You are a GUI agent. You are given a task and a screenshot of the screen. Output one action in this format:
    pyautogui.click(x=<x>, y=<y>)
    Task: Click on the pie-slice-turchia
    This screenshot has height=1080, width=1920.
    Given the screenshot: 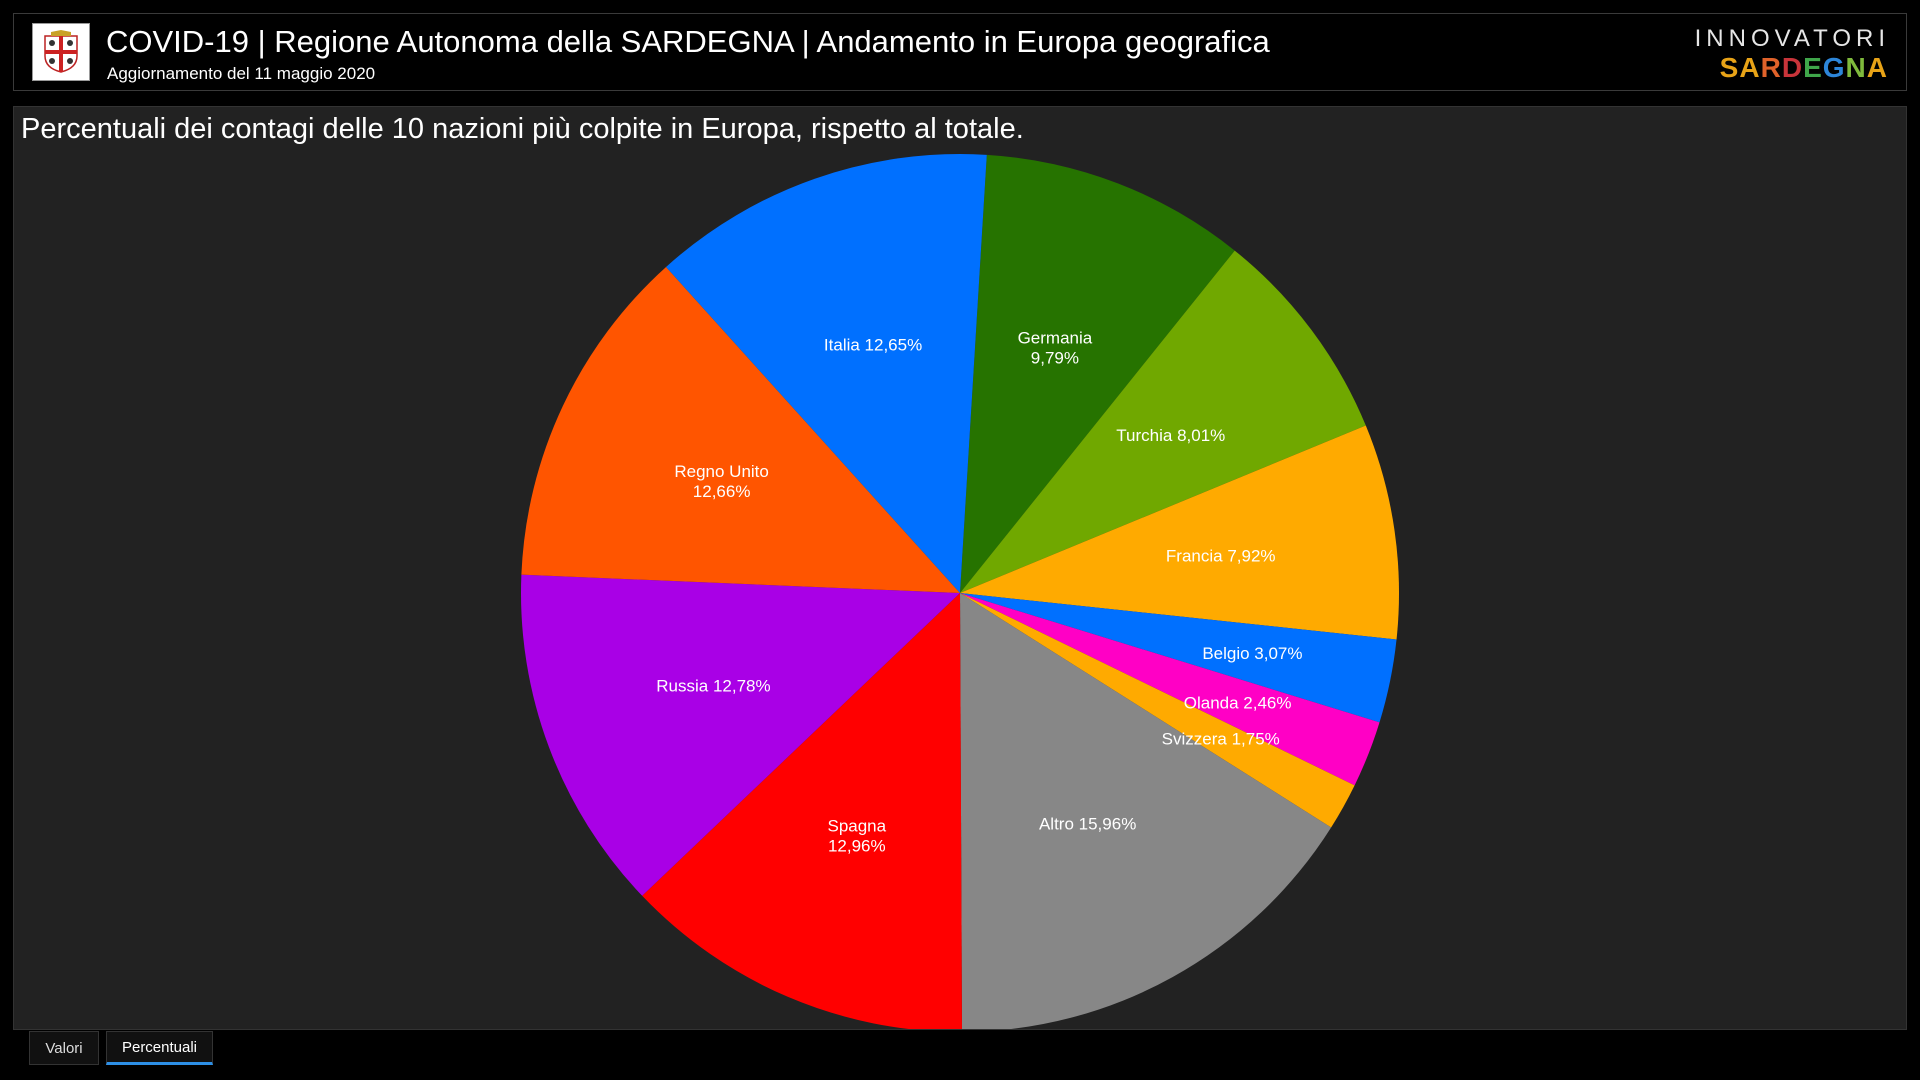 What is the action you would take?
    pyautogui.click(x=1163, y=422)
    